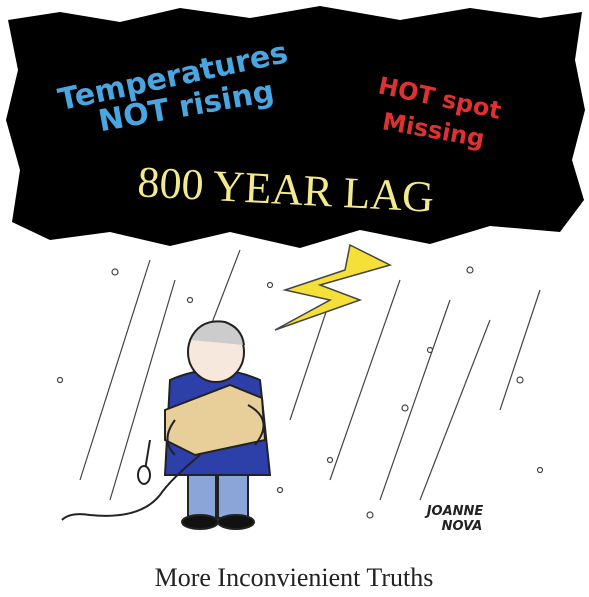 The image size is (589, 597). Describe the element at coordinates (294, 577) in the screenshot. I see `caption: More Inconvienient Truths` at that location.